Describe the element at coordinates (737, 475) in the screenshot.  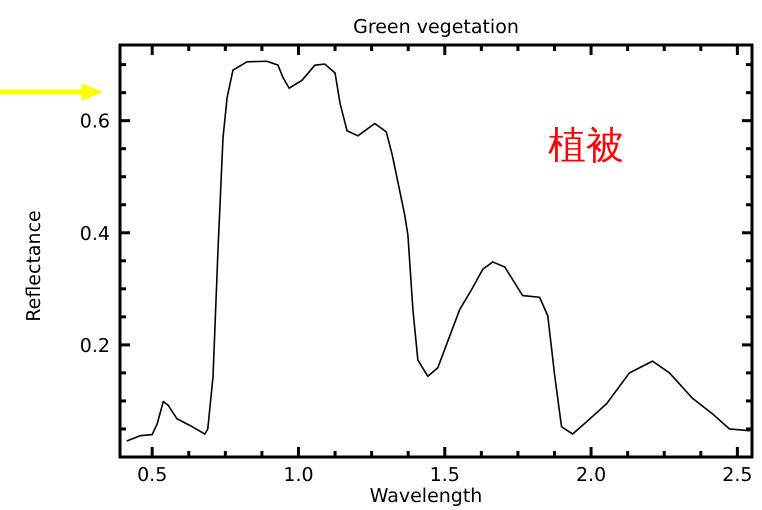
I see `x-tick-label: 2.5` at that location.